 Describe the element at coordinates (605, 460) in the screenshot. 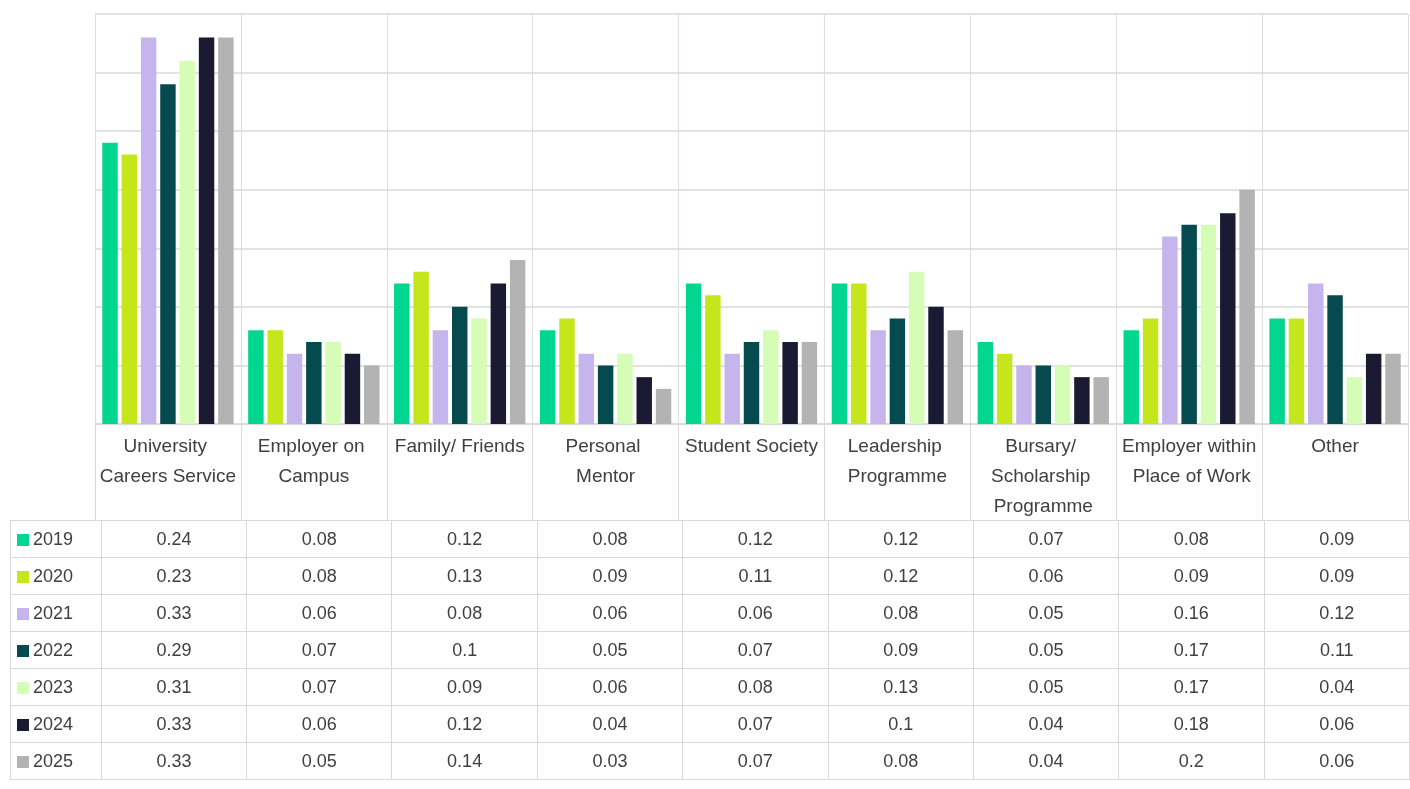

I see `x-tick-label: Personal Mentor` at that location.